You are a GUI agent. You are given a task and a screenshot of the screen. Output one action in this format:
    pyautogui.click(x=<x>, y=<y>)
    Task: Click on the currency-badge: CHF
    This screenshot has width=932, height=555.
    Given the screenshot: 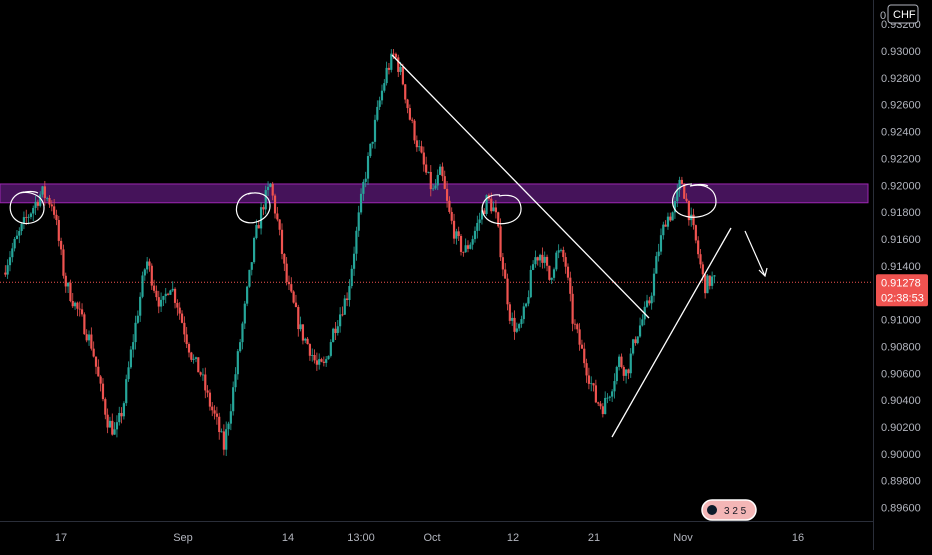 What is the action you would take?
    pyautogui.click(x=903, y=14)
    